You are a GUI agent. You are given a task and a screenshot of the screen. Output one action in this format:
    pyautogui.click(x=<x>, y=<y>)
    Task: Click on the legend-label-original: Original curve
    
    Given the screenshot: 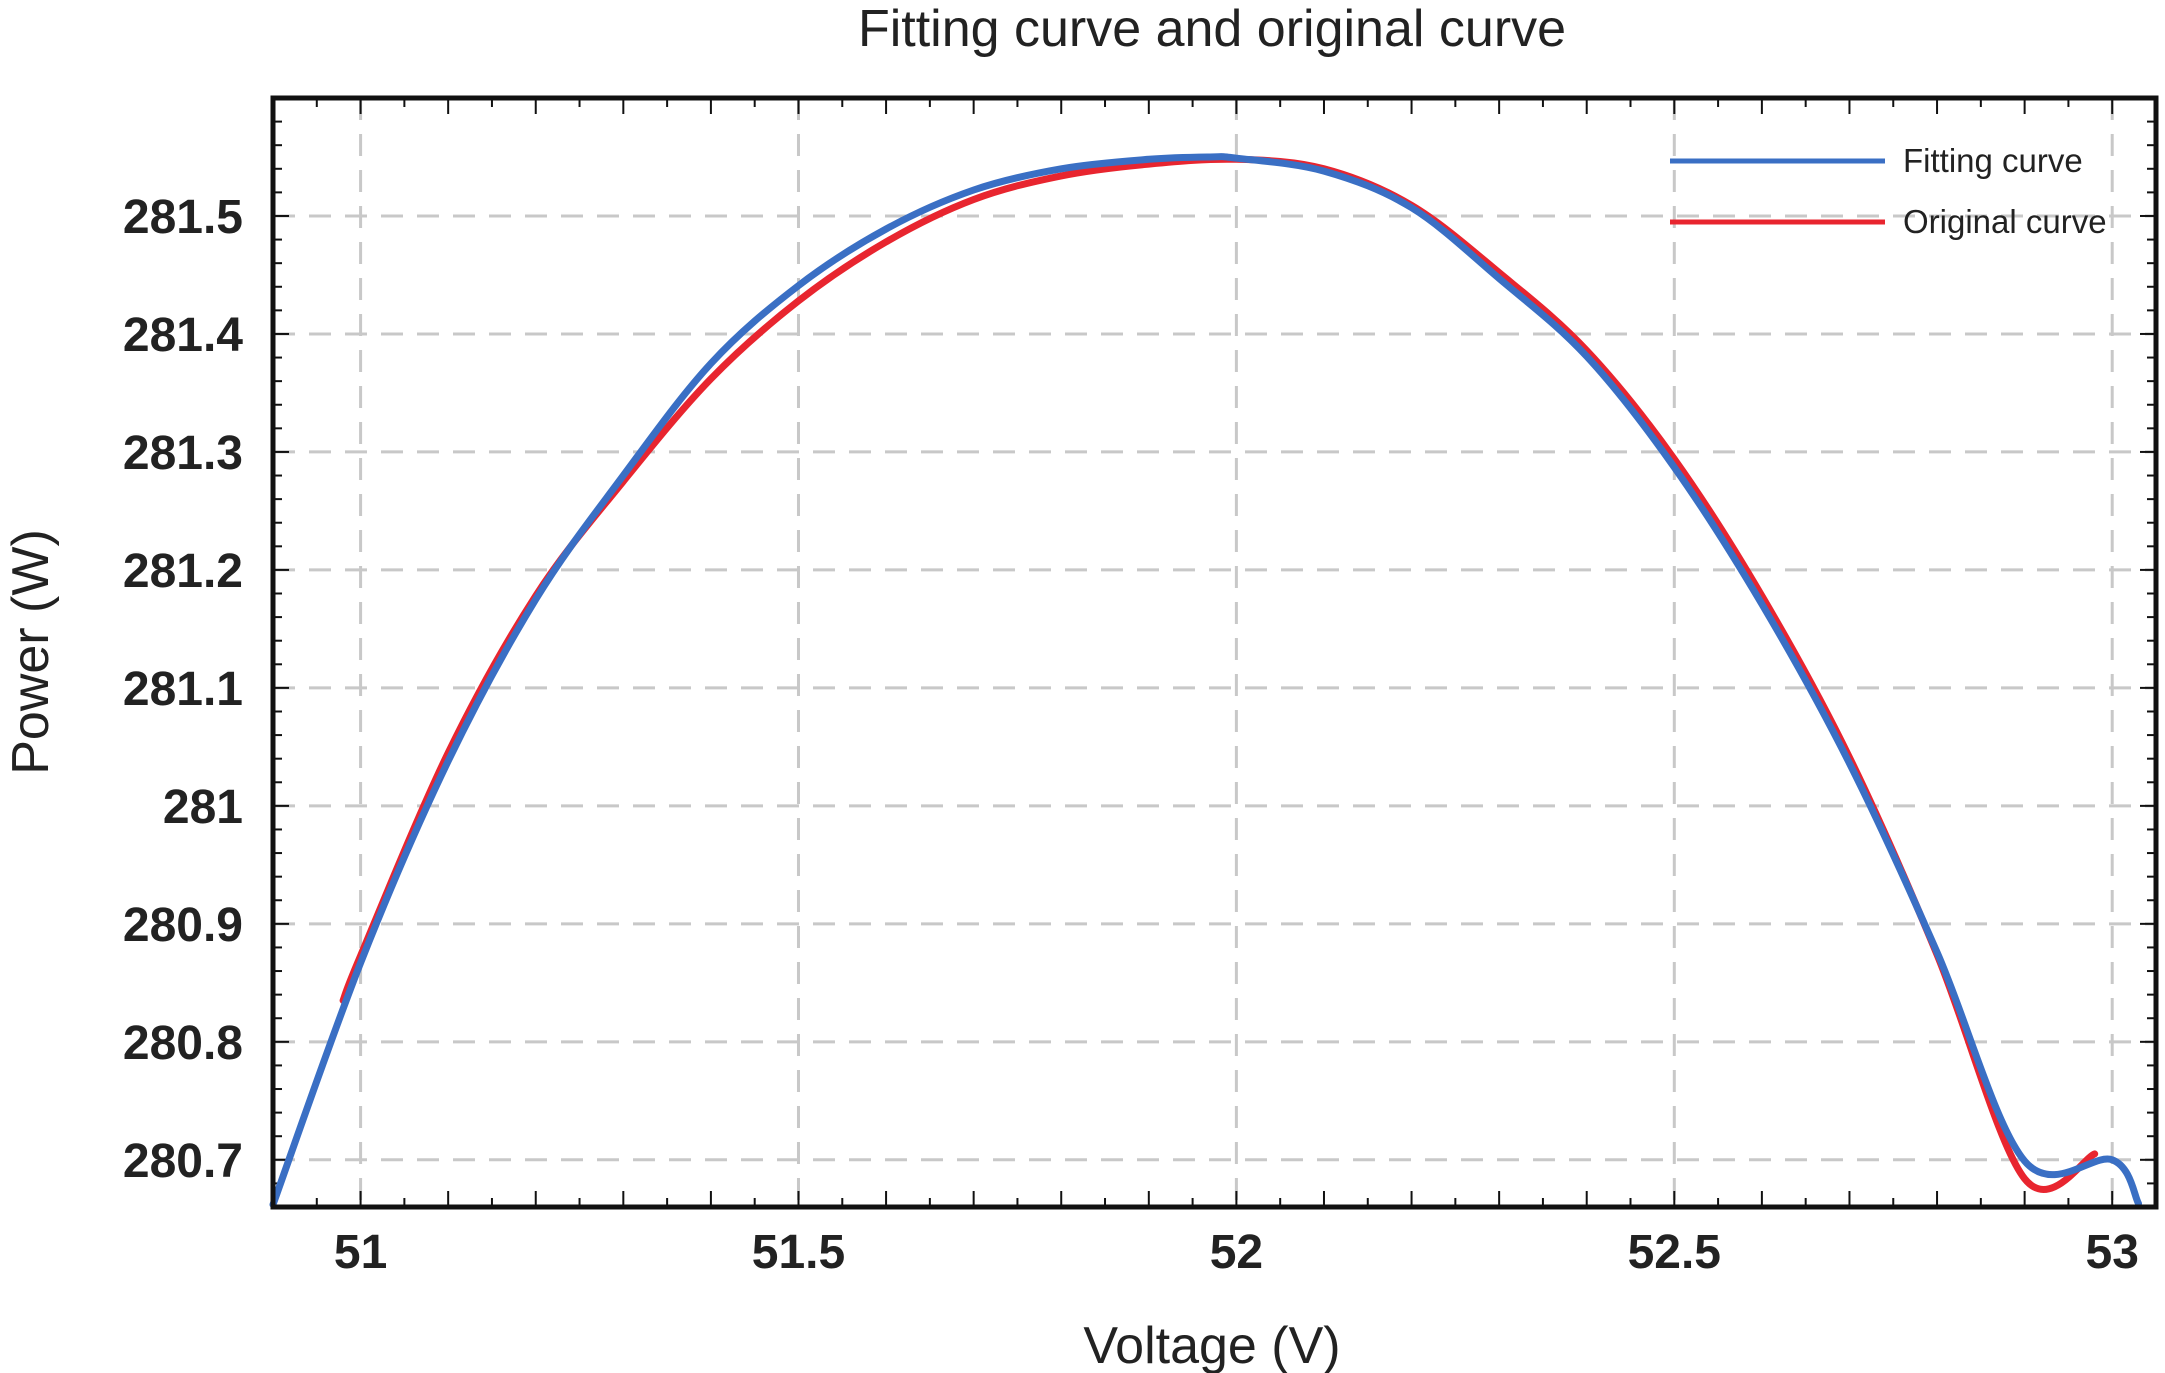 What is the action you would take?
    pyautogui.click(x=2005, y=221)
    